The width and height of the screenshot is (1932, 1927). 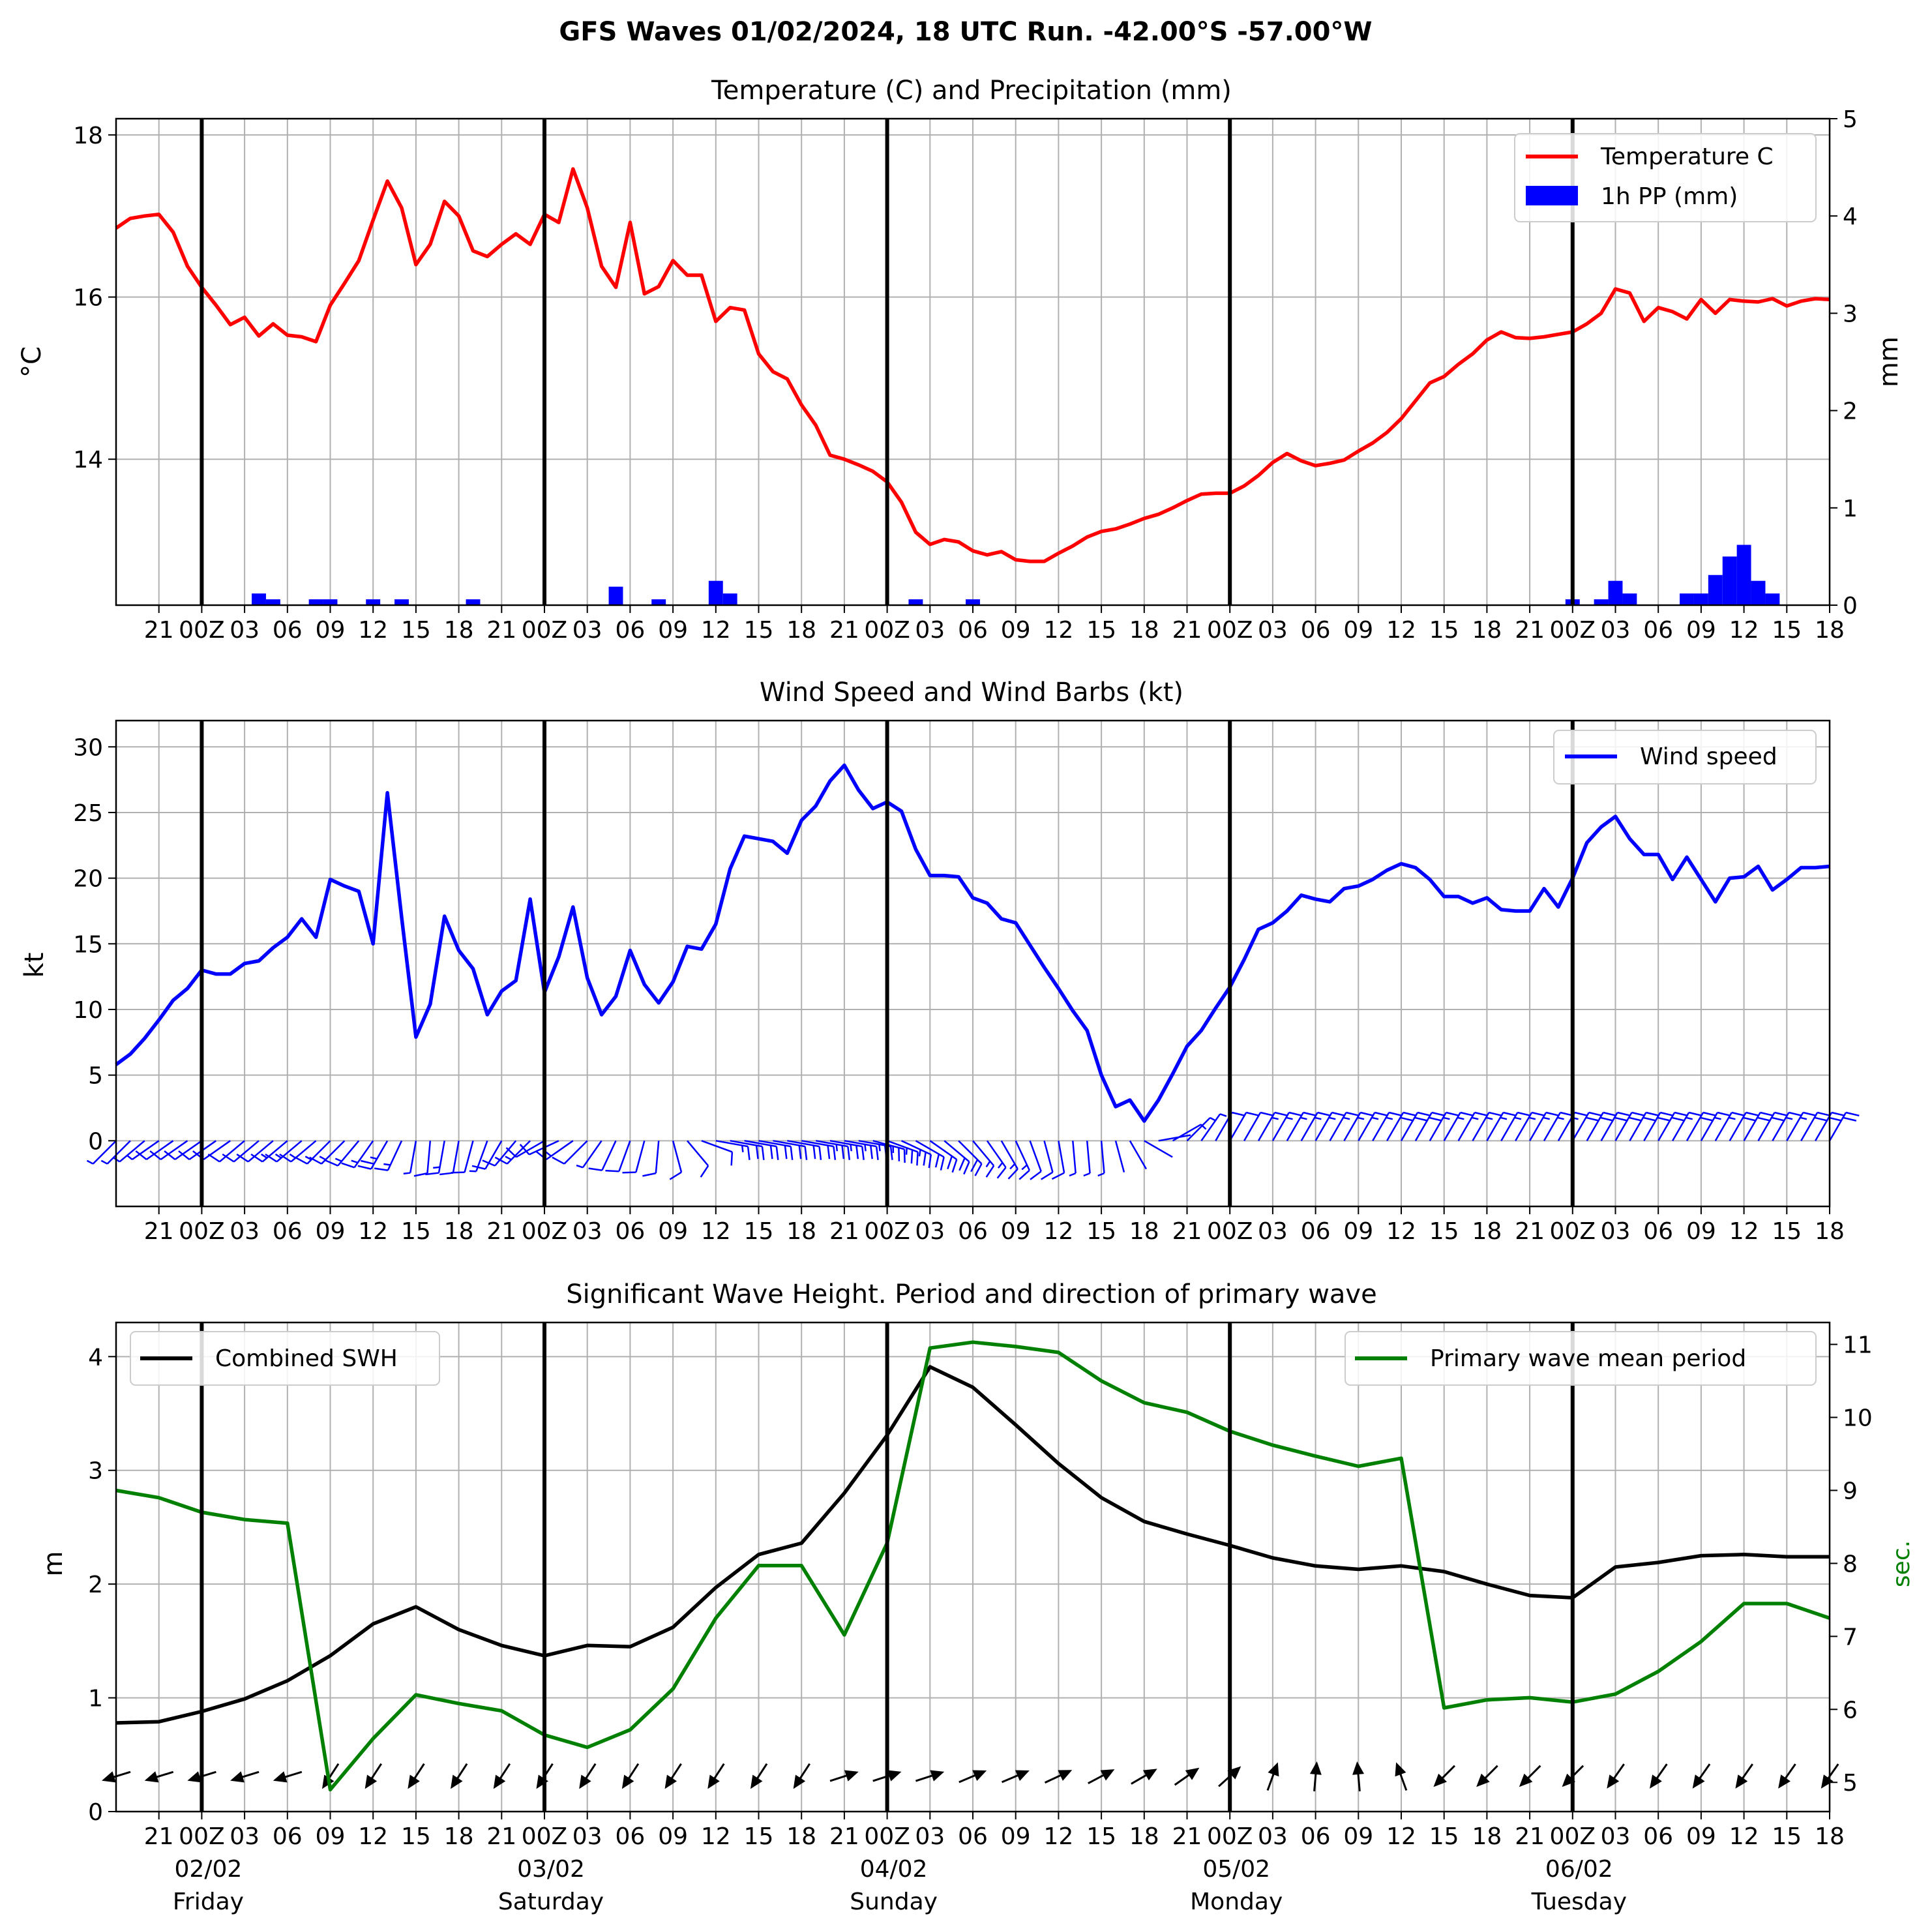 What do you see at coordinates (1850, 216) in the screenshot?
I see `y-tick-label-right: 4` at bounding box center [1850, 216].